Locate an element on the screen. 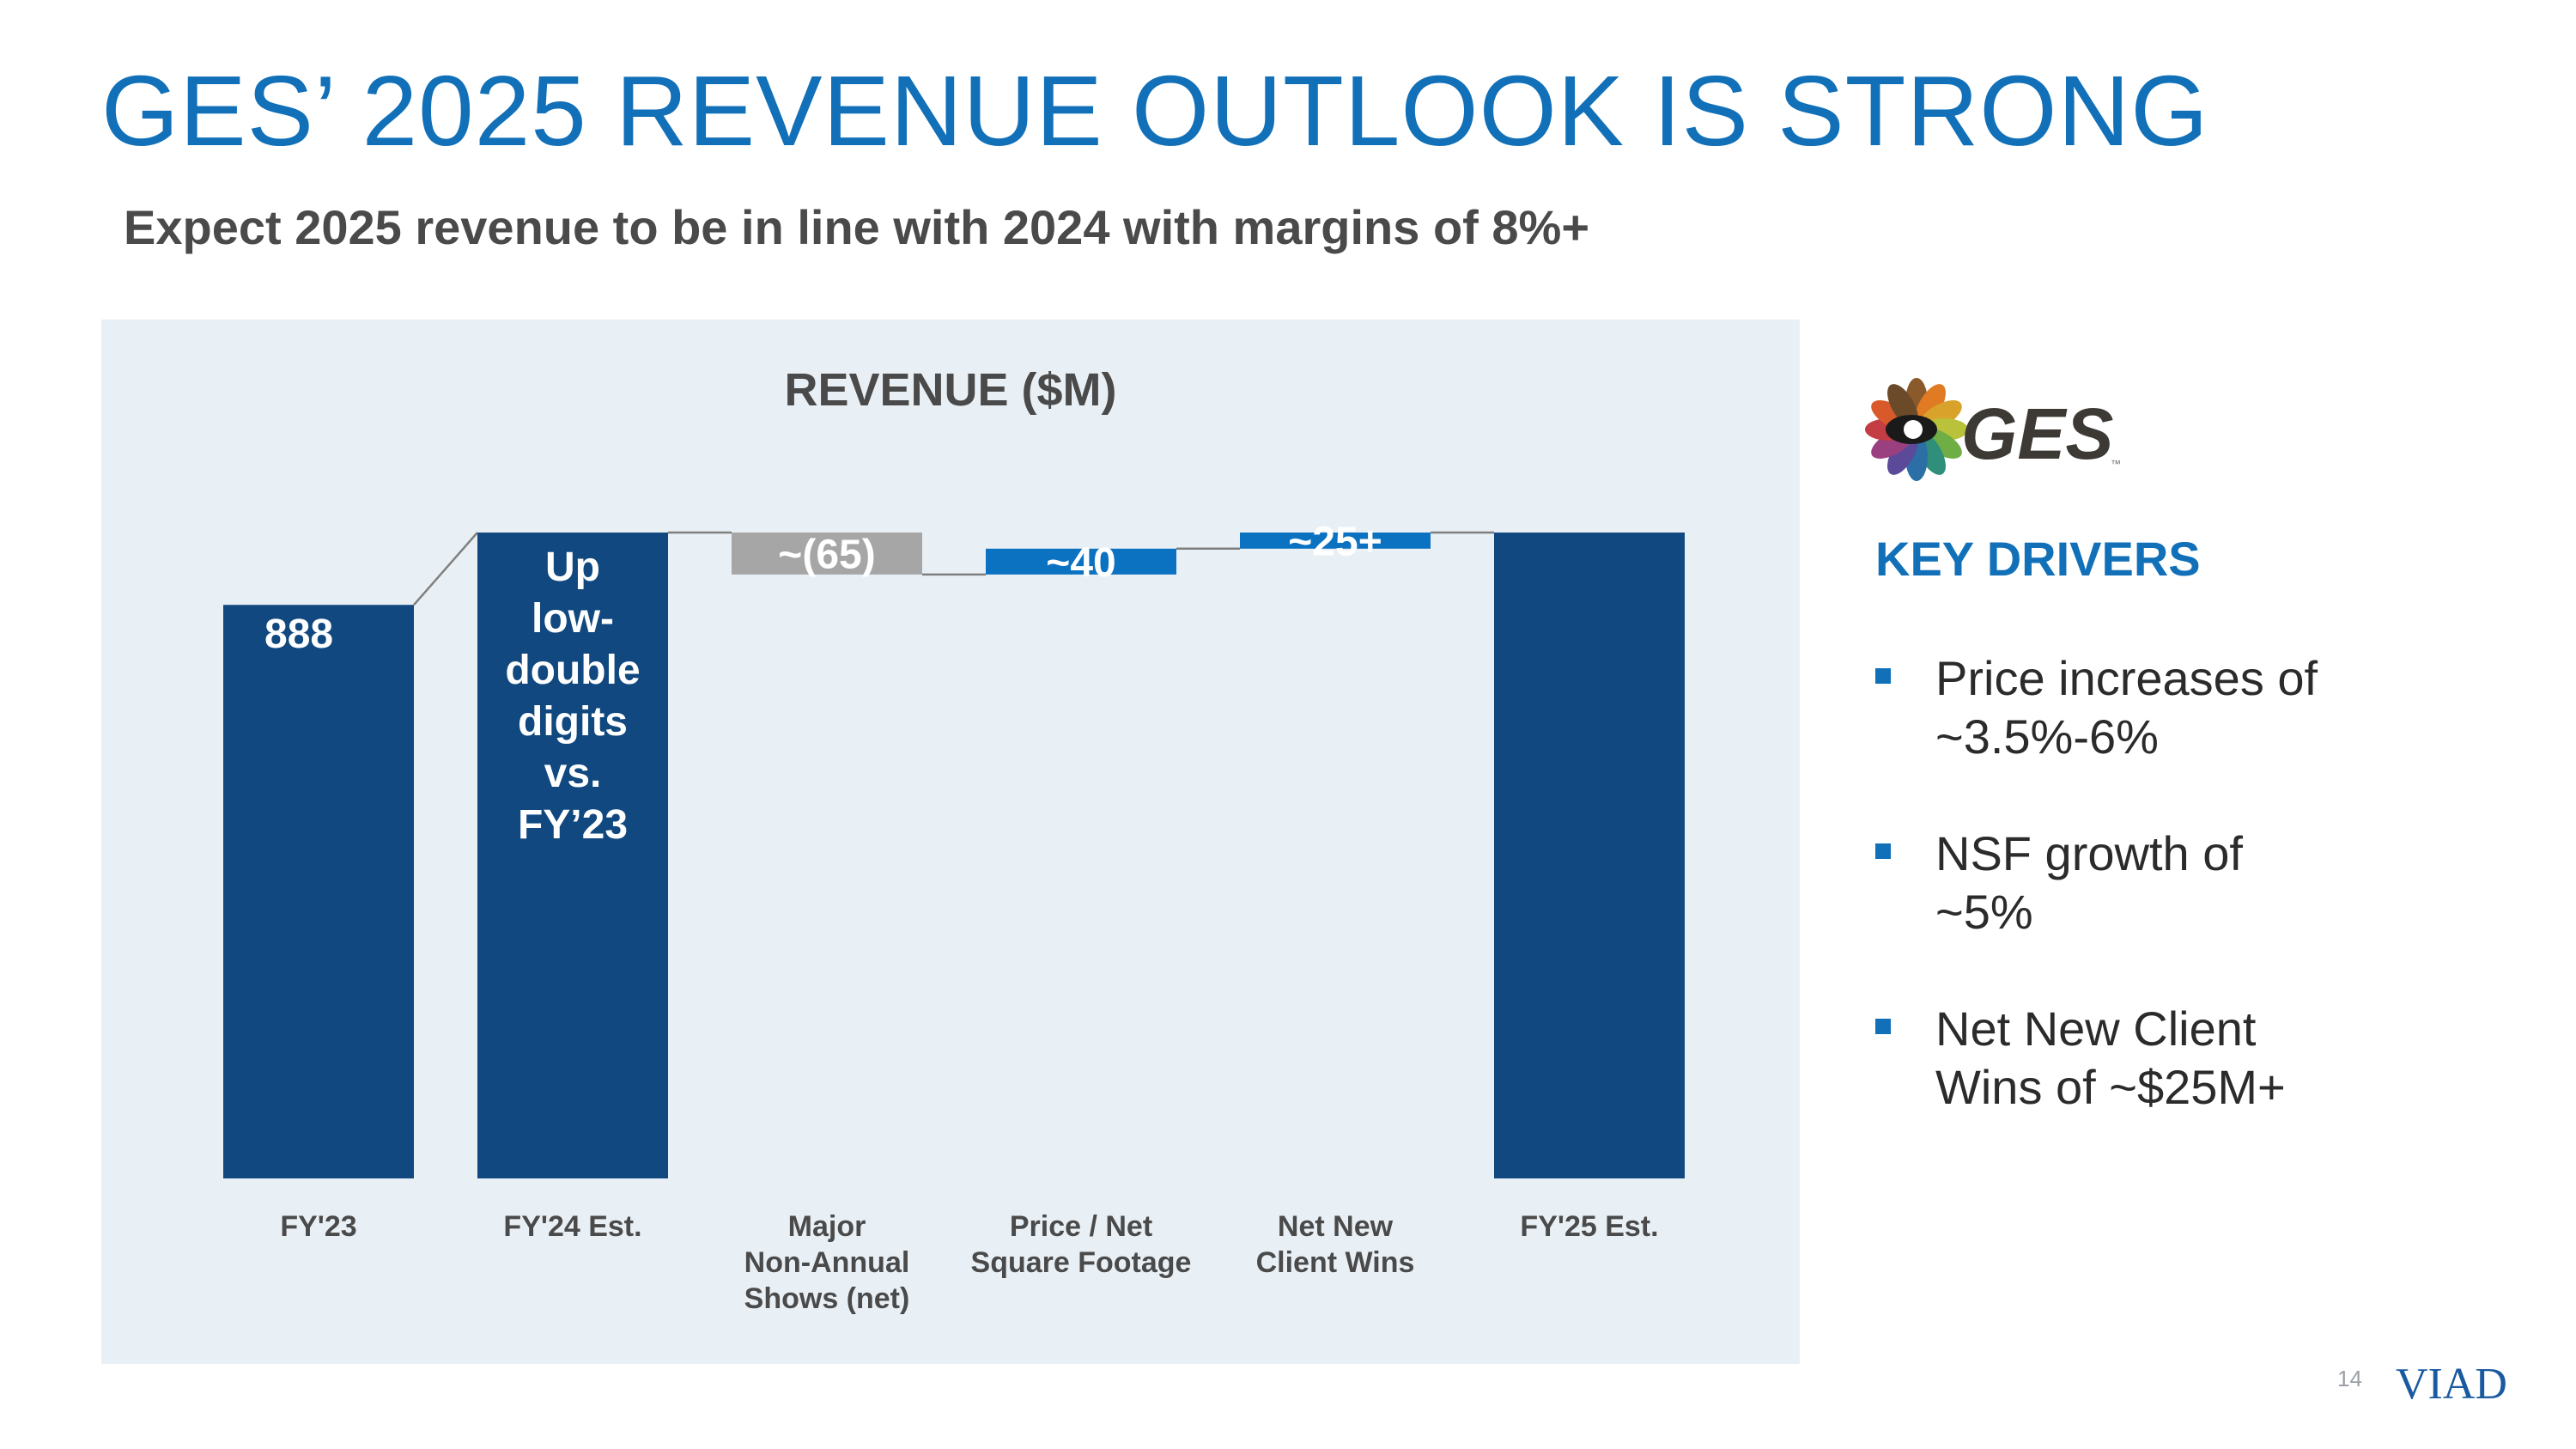  slide-title: GES’ 2025 REVENUE OUTLOOK IS STRONG is located at coordinates (1155, 111).